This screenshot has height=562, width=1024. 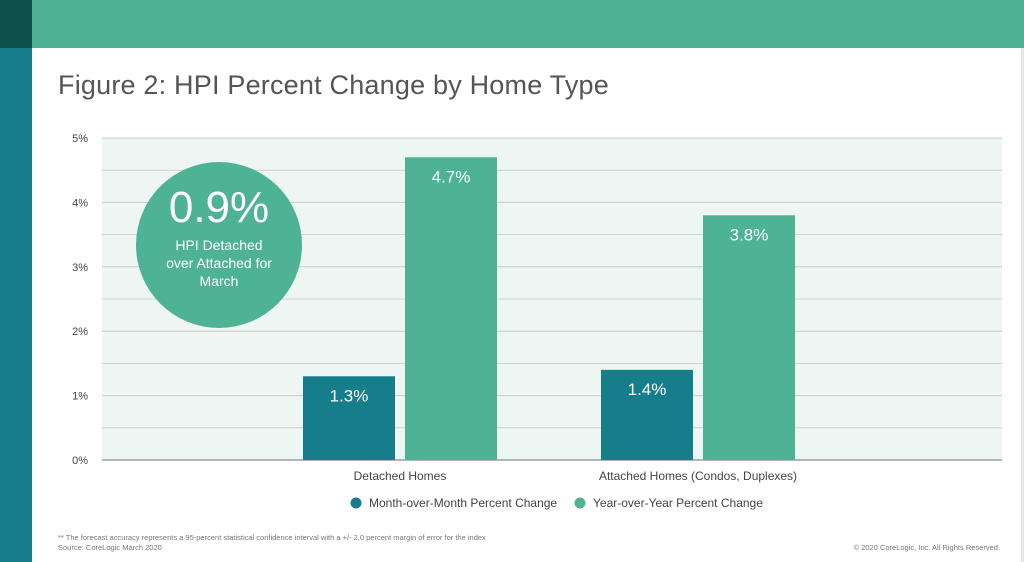 I want to click on right-edge-divider, so click(x=1022, y=305).